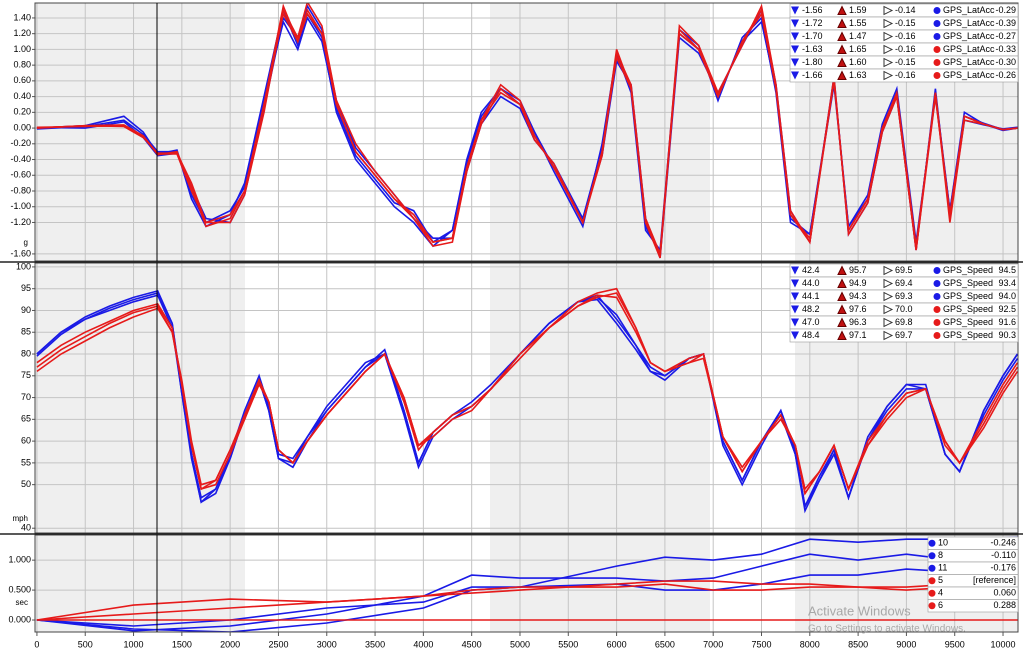 Image resolution: width=1023 pixels, height=657 pixels. What do you see at coordinates (812, 23) in the screenshot?
I see `legend-min: -1.72` at bounding box center [812, 23].